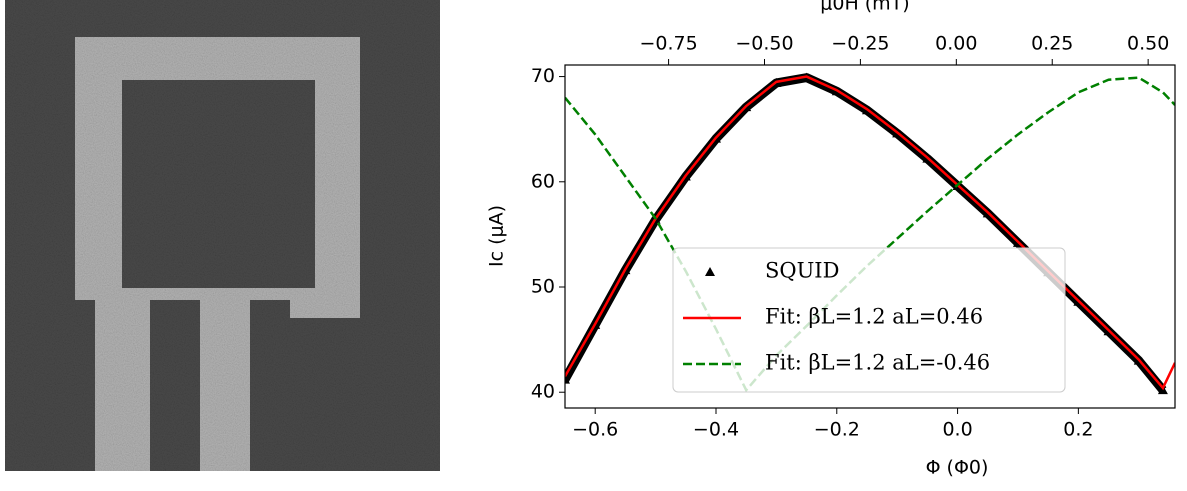  What do you see at coordinates (1078, 430) in the screenshot?
I see `x-tick-label: 0.2` at bounding box center [1078, 430].